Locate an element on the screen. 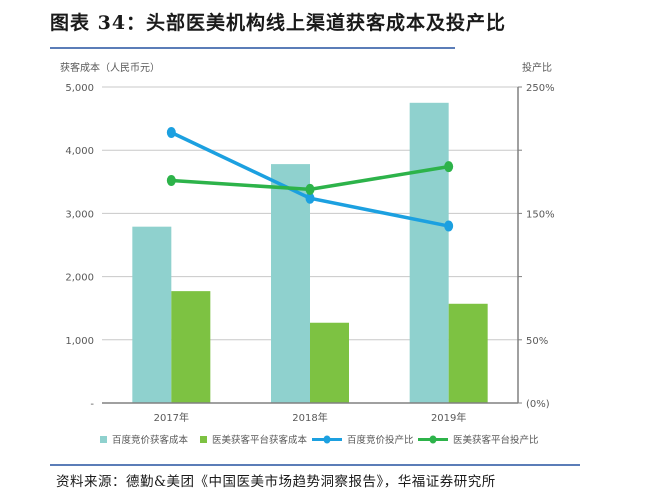  legend-item: 百度竞价获客成本 is located at coordinates (144, 440).